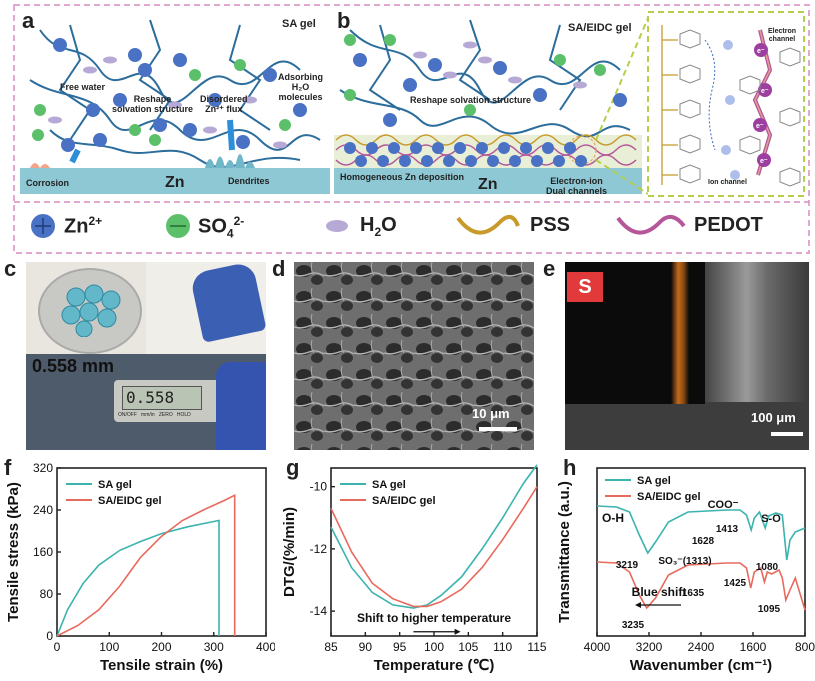 The width and height of the screenshot is (815, 681). I want to click on photo-e: S 100 μm, so click(687, 356).